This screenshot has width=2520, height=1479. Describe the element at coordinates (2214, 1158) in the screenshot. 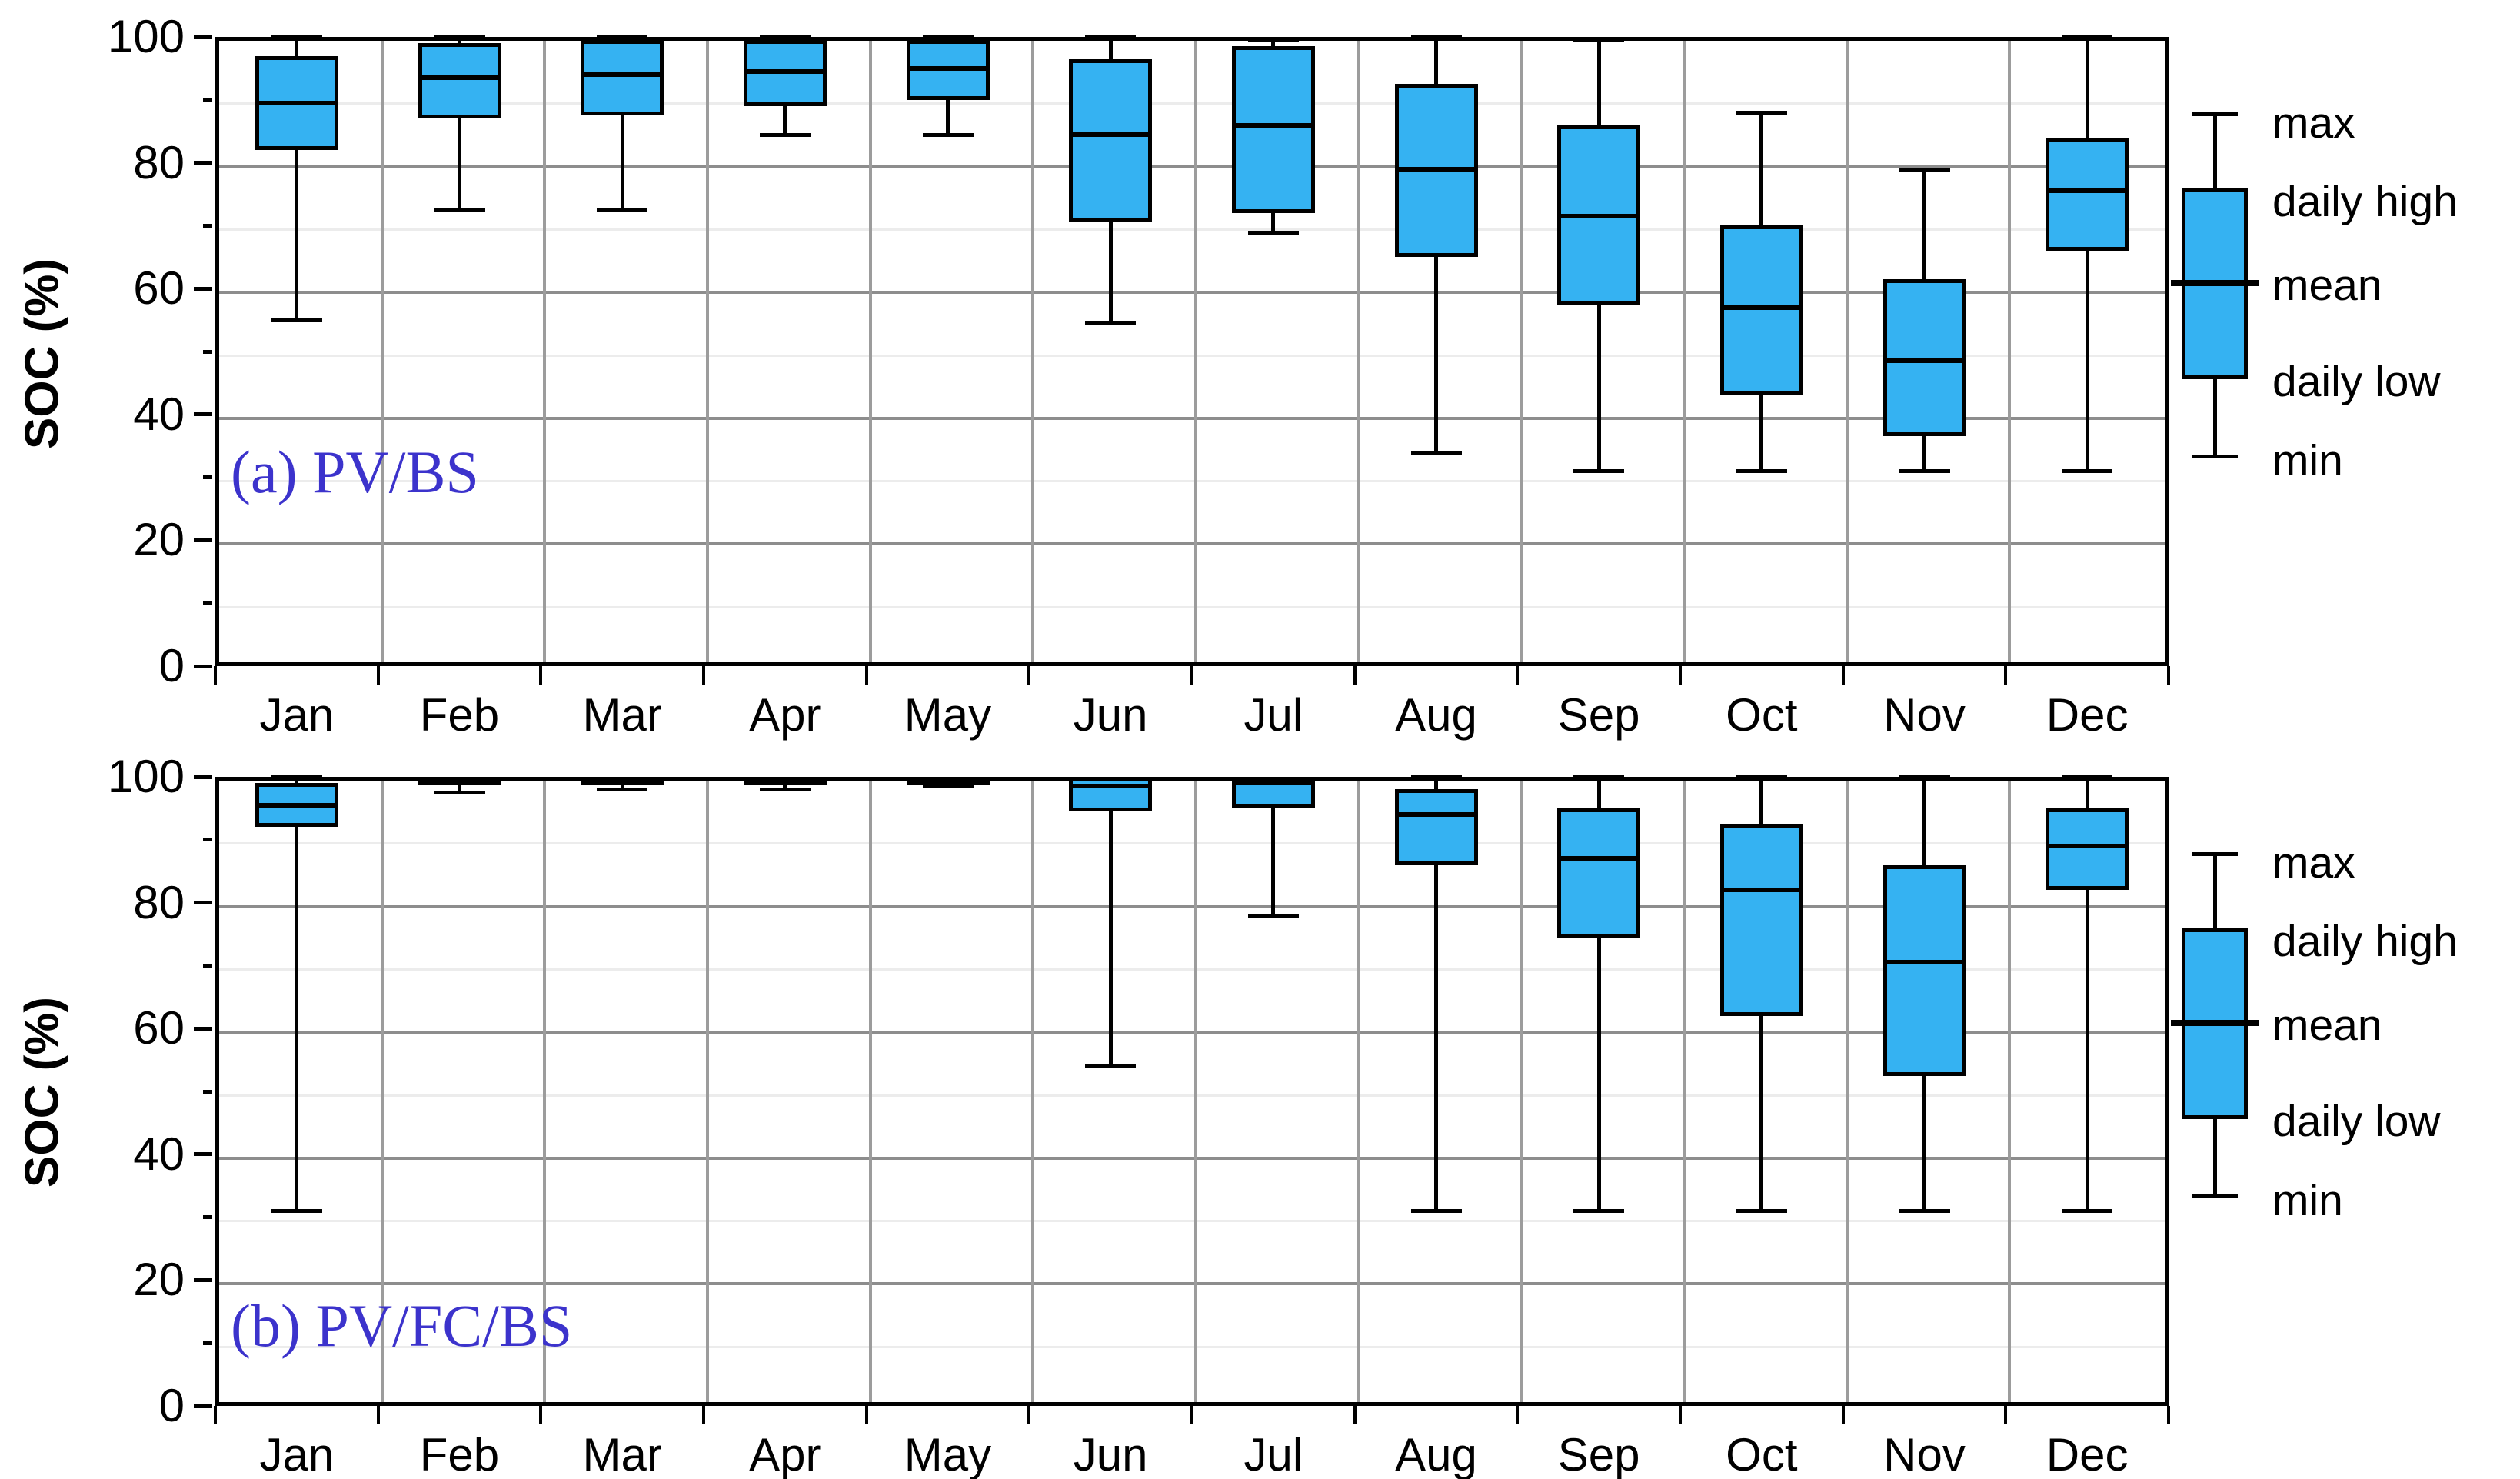

I see `legend-lower-whisker` at that location.